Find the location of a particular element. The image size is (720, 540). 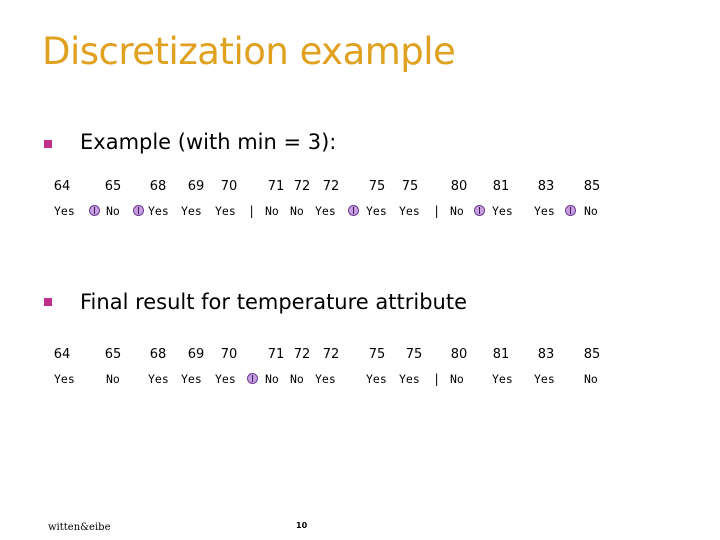

bullet-text-example: Example (with min = 3): is located at coordinates (208, 142).